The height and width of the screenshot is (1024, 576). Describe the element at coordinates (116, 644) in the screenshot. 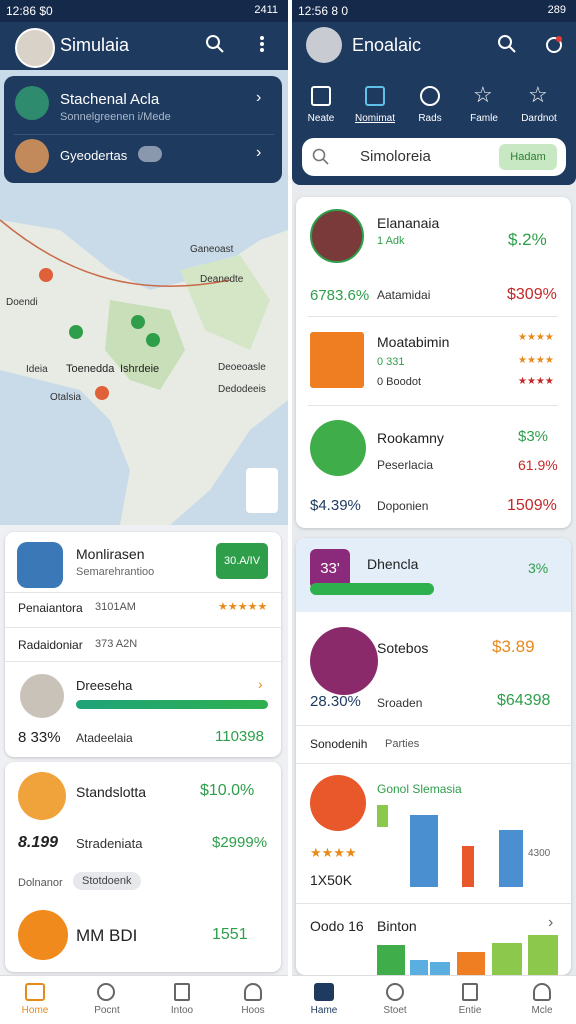

I see `row-value: 373 A2N` at that location.